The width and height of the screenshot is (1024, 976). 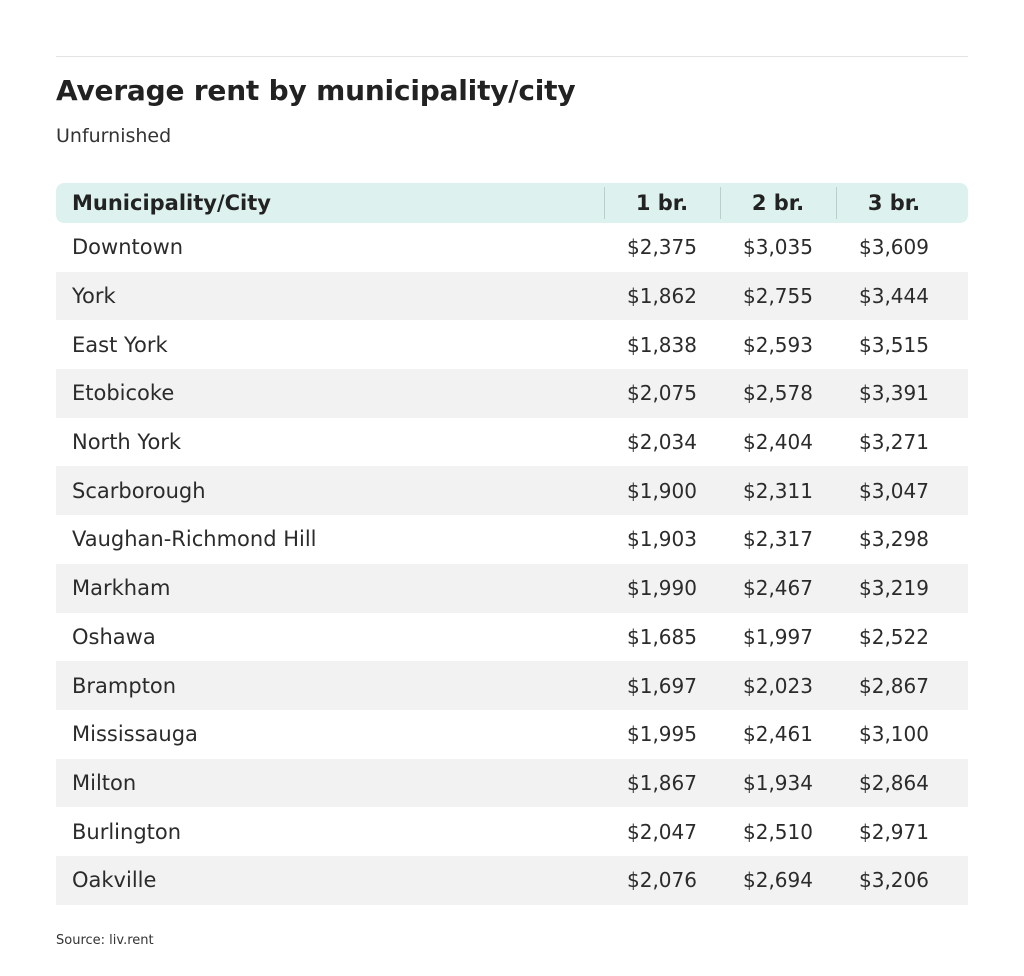 What do you see at coordinates (512, 203) in the screenshot?
I see `table-header: Municipality/City 1 br. 2 br. 3 br.` at bounding box center [512, 203].